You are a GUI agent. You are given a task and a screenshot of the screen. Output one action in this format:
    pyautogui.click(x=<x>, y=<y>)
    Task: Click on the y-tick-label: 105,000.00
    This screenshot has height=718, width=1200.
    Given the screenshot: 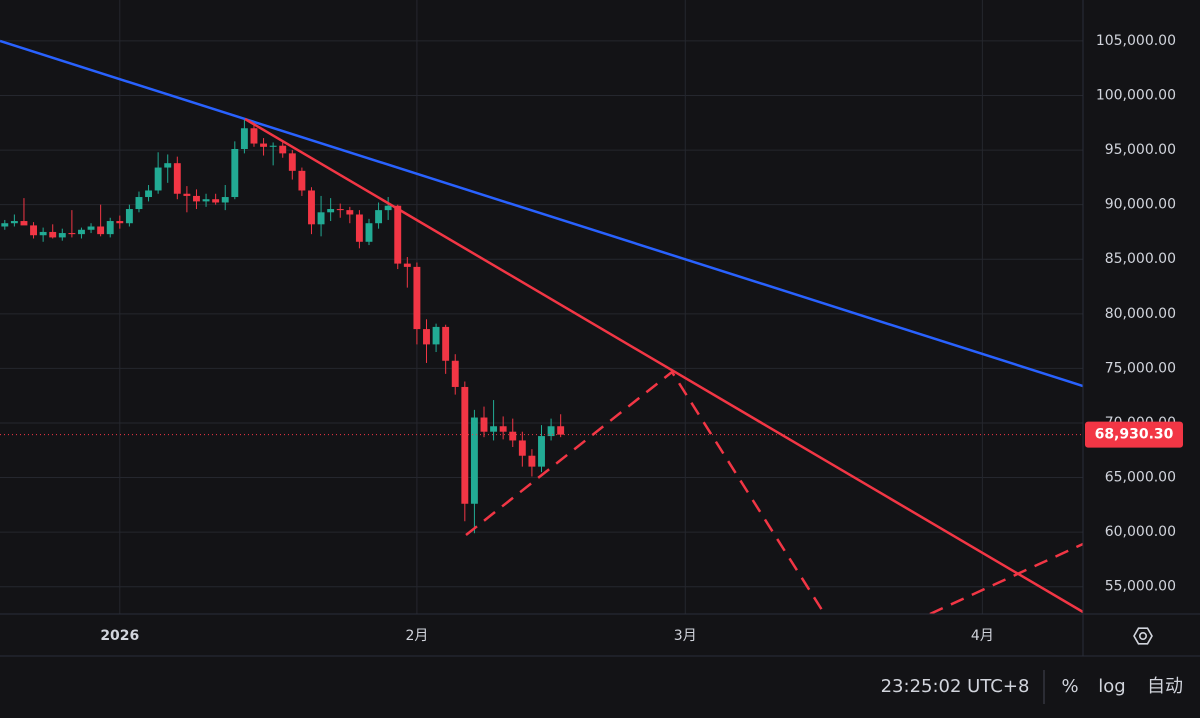 What is the action you would take?
    pyautogui.click(x=1136, y=41)
    